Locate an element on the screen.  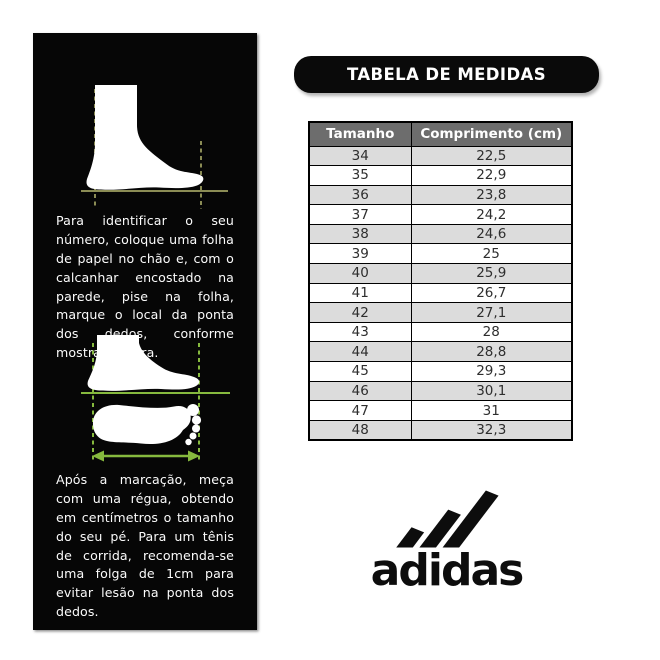
length-cell: 31 is located at coordinates (491, 410).